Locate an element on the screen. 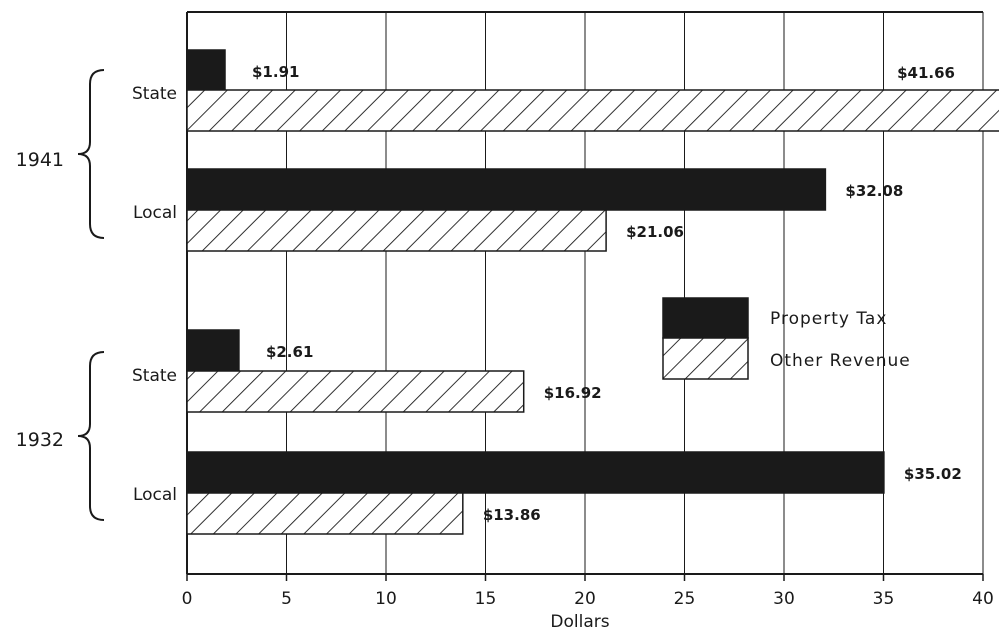  bar-value-label: $13.86 is located at coordinates (512, 515).